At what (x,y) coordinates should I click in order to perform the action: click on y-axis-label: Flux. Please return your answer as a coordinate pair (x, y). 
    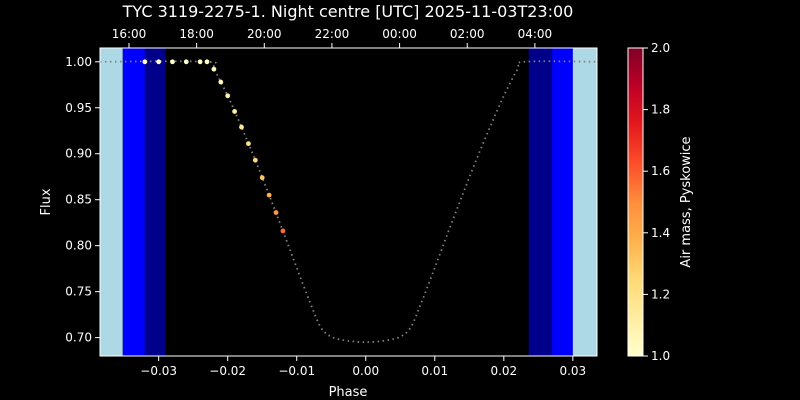
    Looking at the image, I should click on (46, 201).